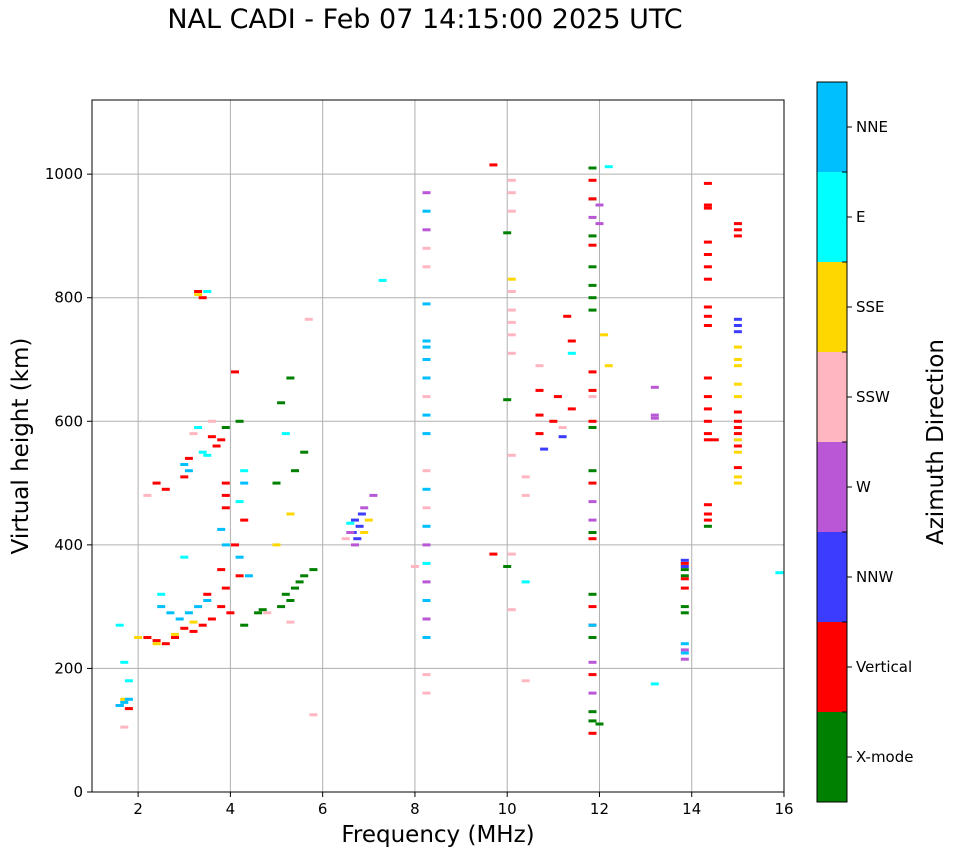  Describe the element at coordinates (863, 487) in the screenshot. I see `colorbar-tick-label: W` at that location.